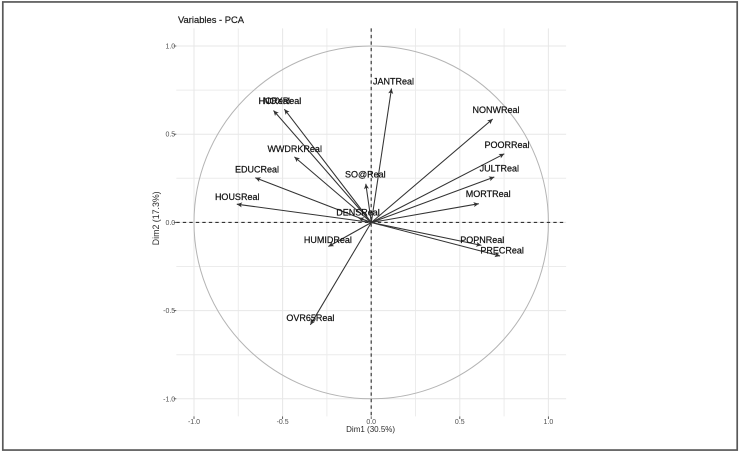 The image size is (739, 452). Describe the element at coordinates (156, 218) in the screenshot. I see `svg-text: Dim2 (17.3%)` at that location.